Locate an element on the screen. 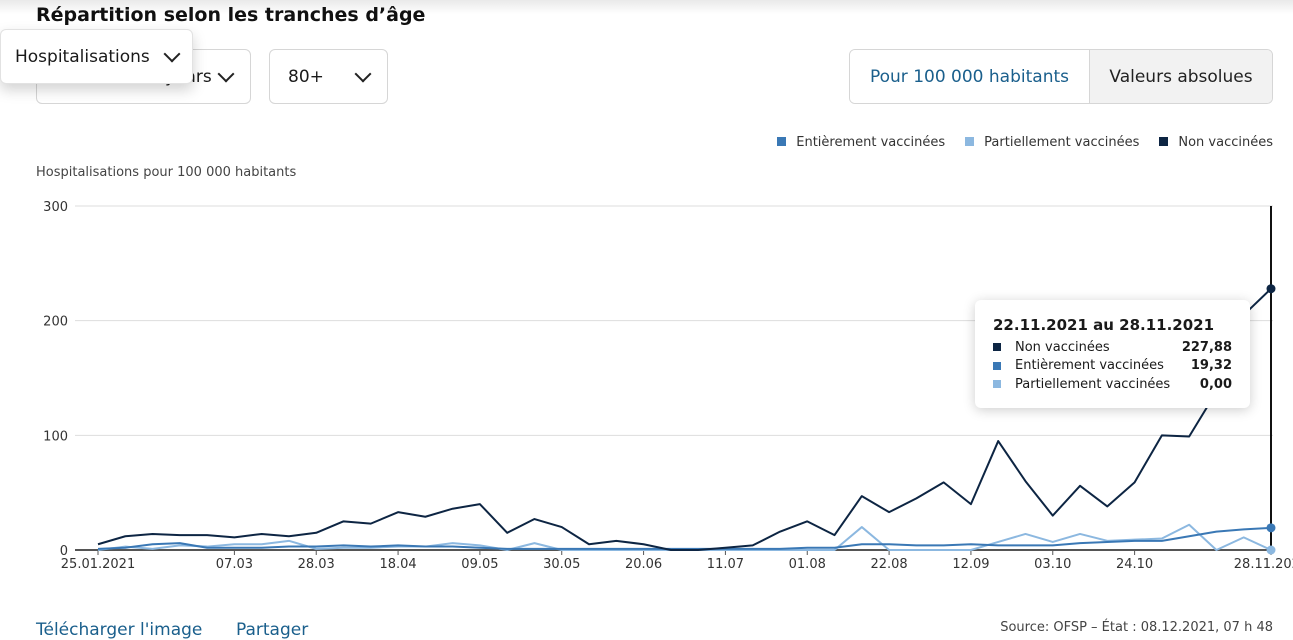 The width and height of the screenshot is (1293, 640). unit-toggle: Pour 100 000 habitants Valeurs absolues is located at coordinates (1061, 76).